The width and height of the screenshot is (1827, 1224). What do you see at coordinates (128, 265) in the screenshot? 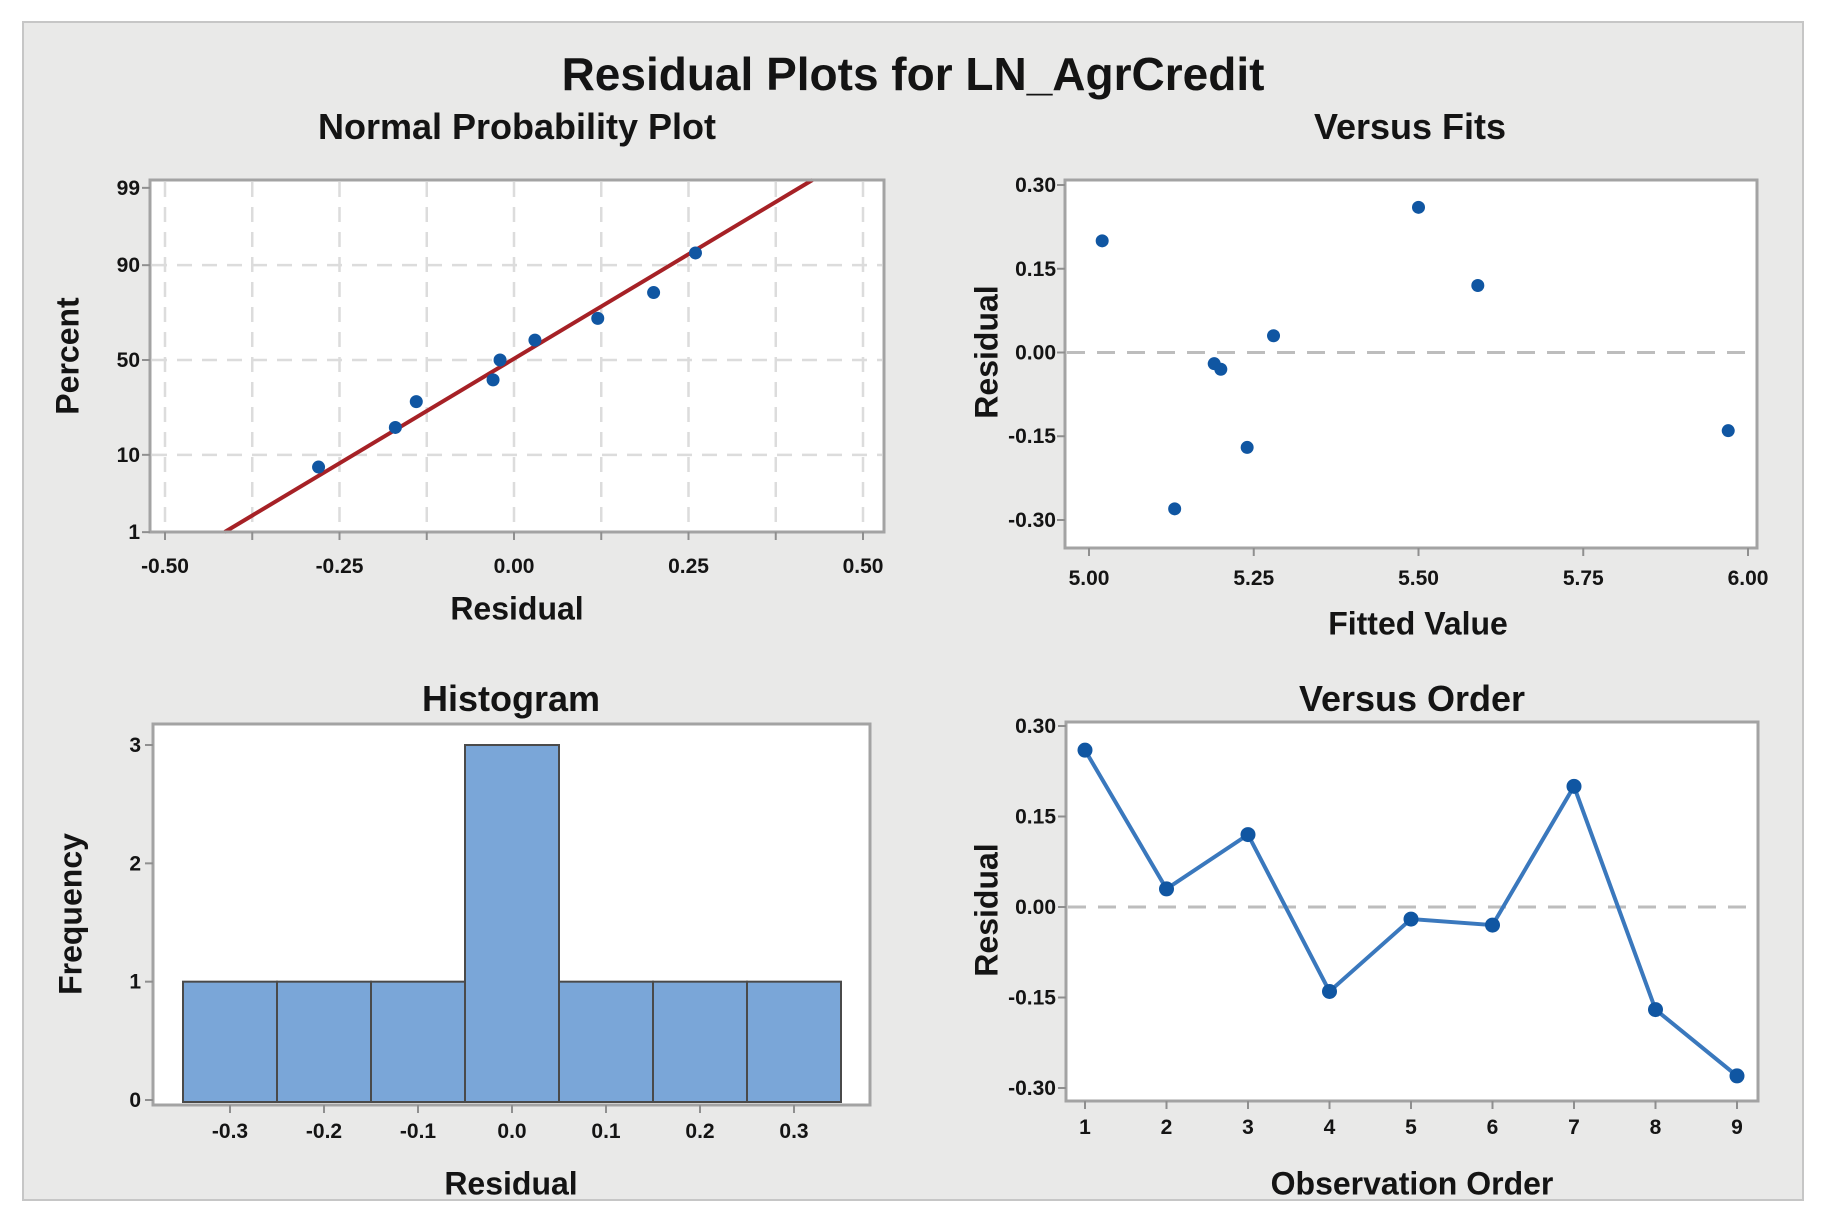
I see `normal-probability-plot-y-tick-label: 90` at bounding box center [128, 265].